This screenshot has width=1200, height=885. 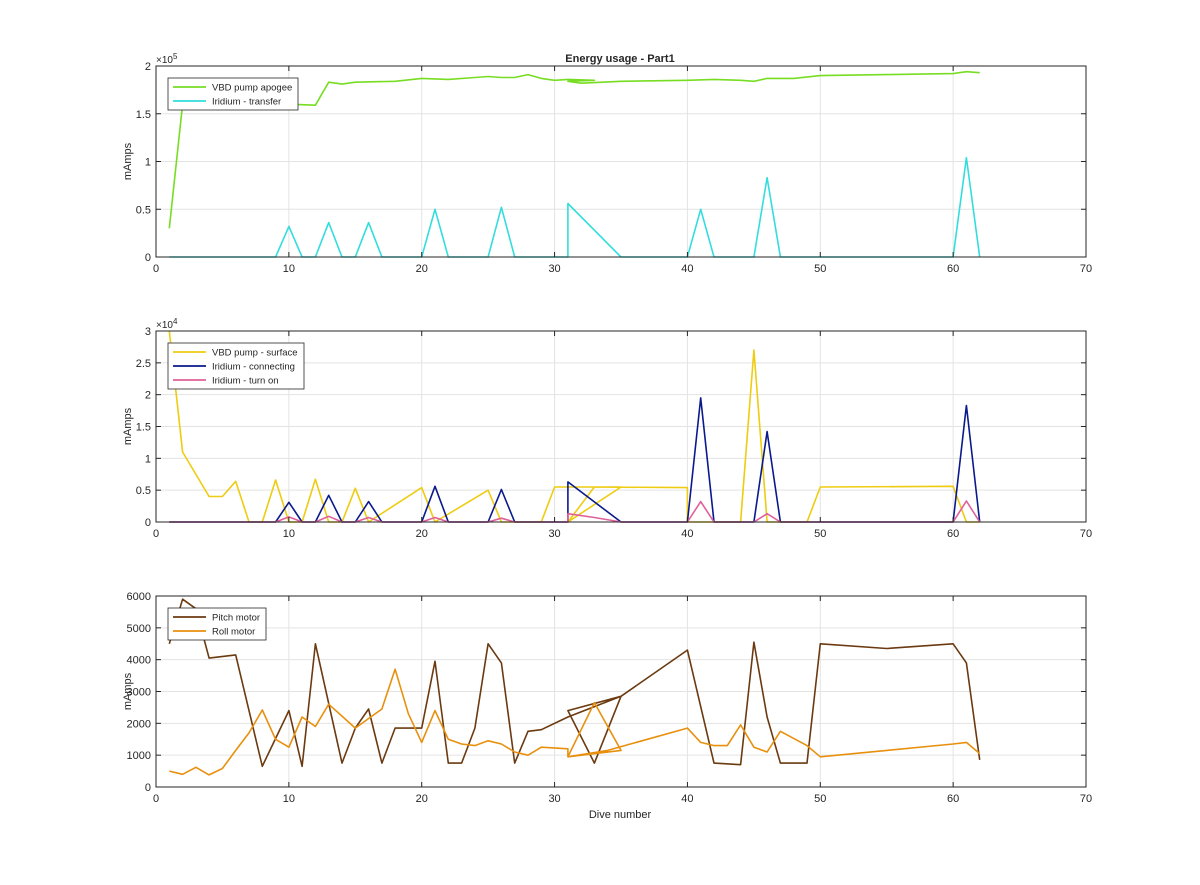 I want to click on legend: VBD pump apogee Iridium - transfer, so click(x=233, y=94).